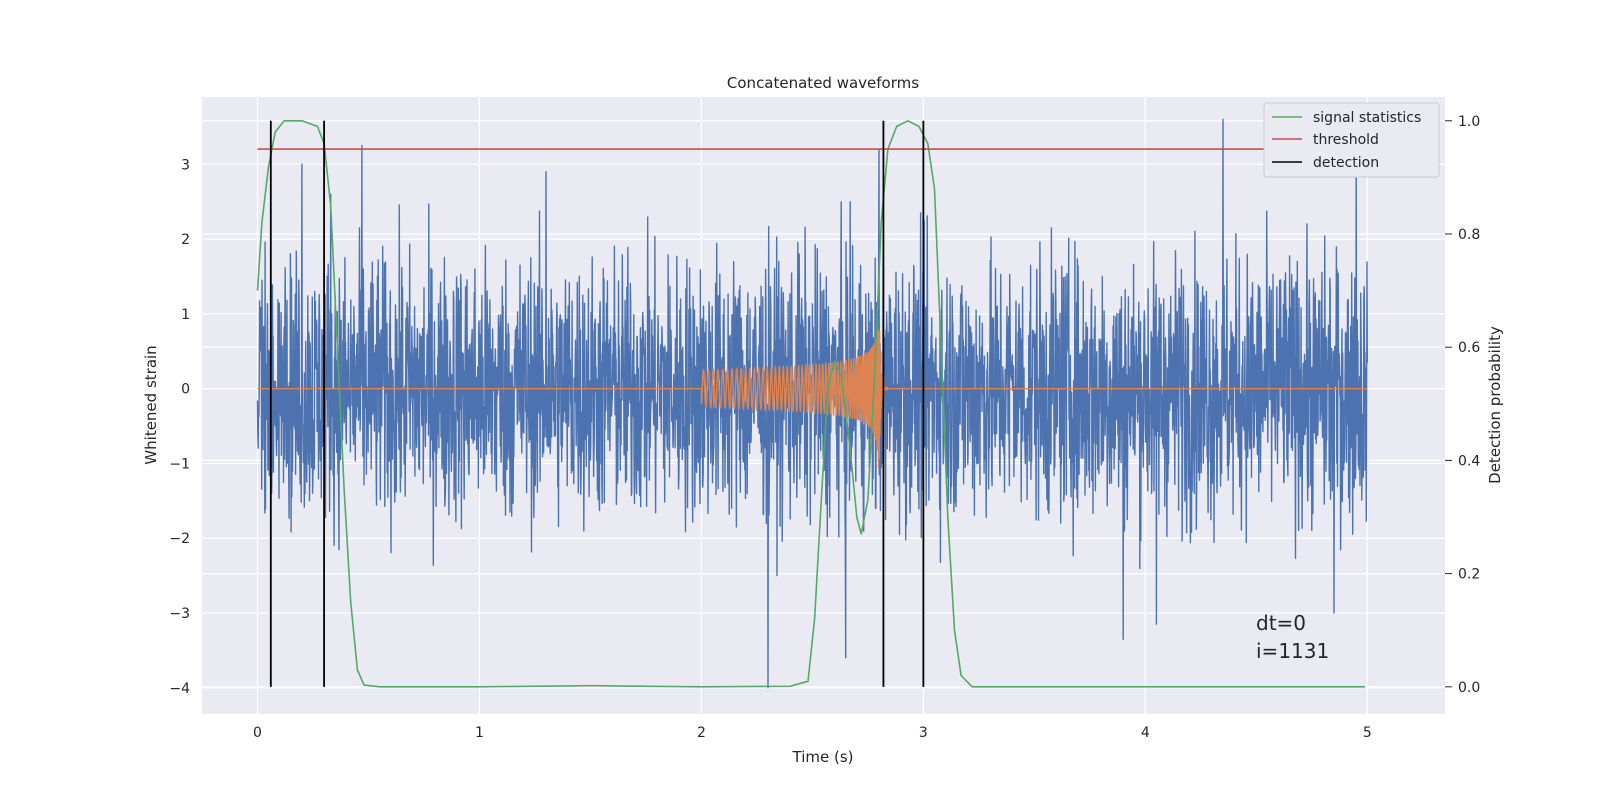  I want to click on y-right-tick-label: 0.8, so click(1469, 235).